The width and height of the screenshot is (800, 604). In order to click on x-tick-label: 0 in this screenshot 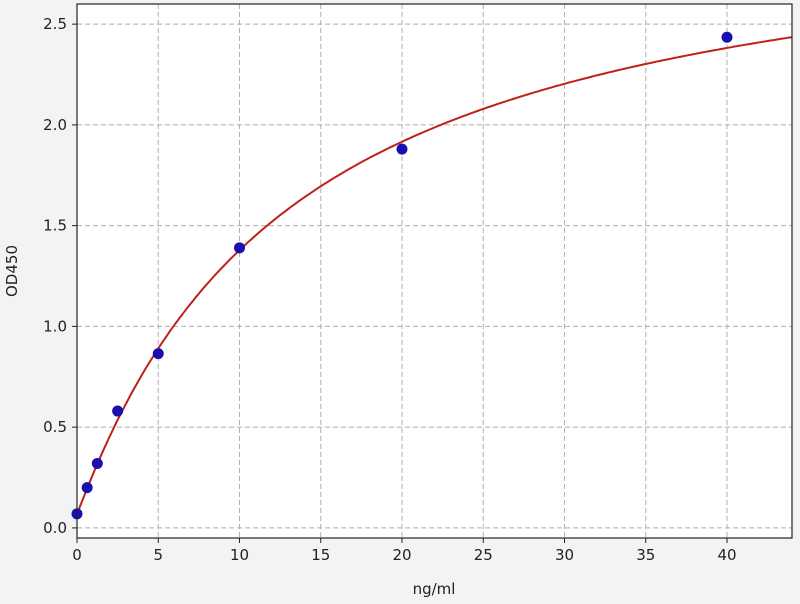, I will do `click(77, 555)`.